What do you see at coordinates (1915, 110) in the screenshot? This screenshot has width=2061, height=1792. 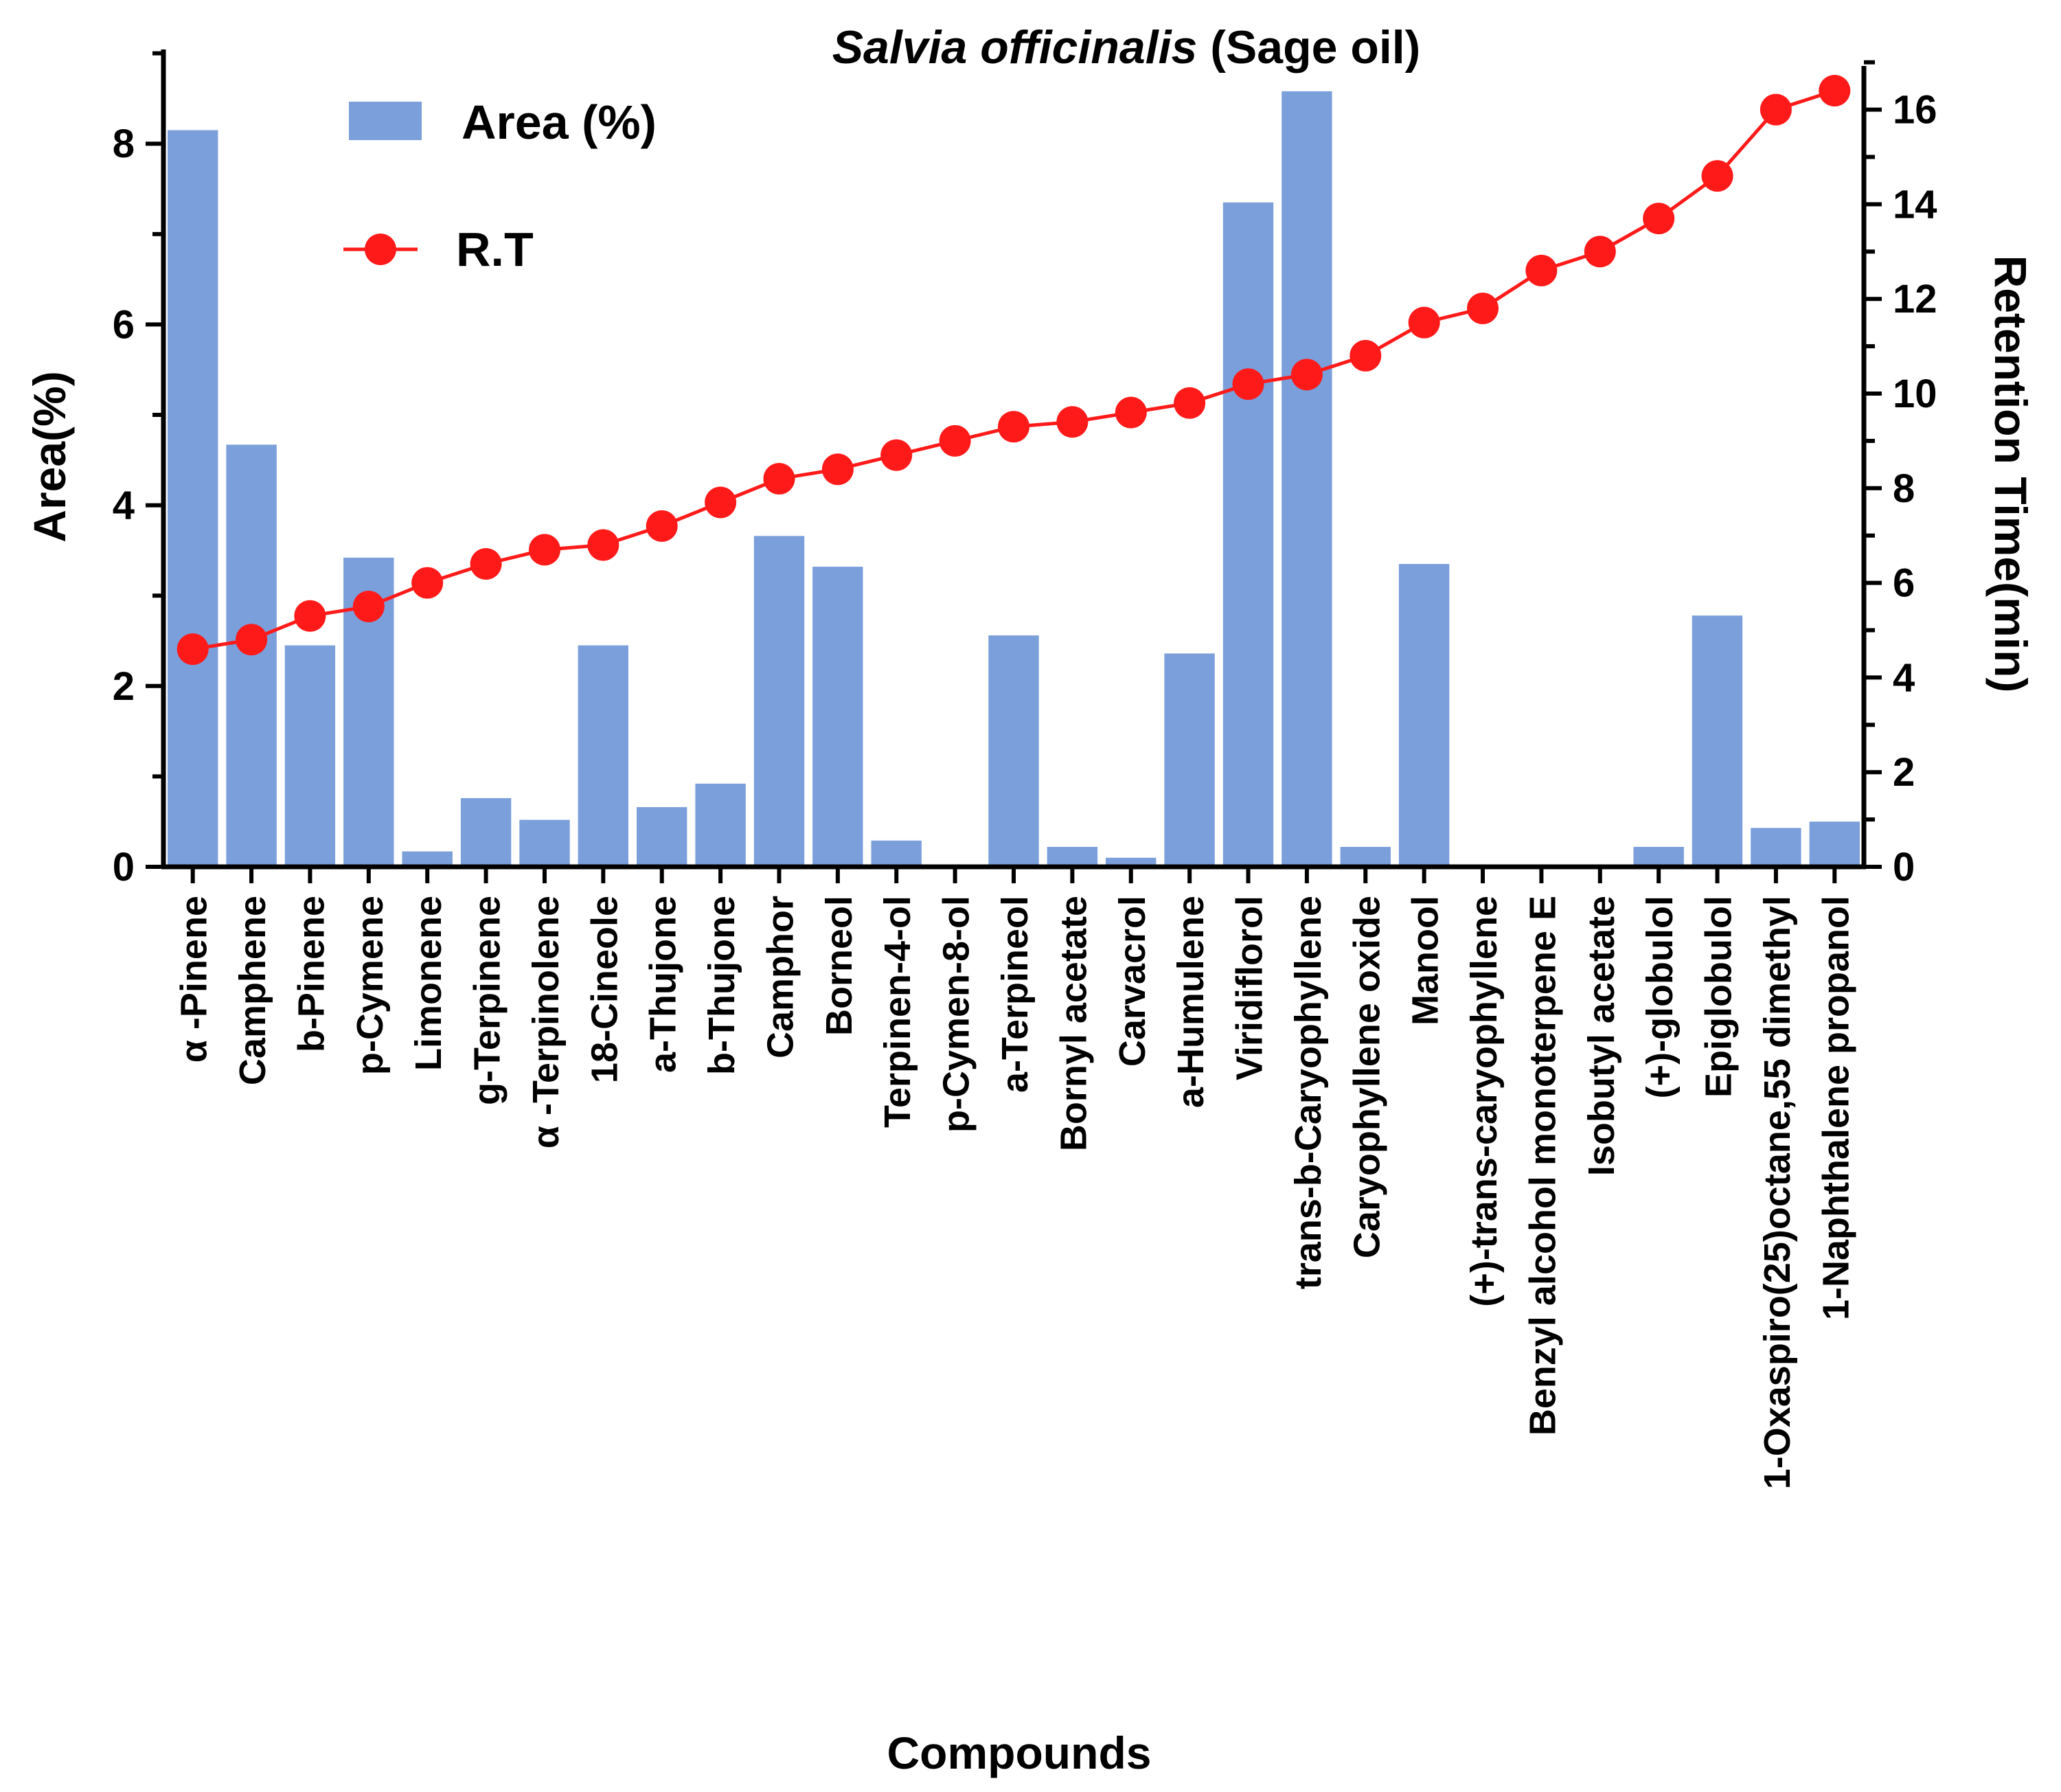 I see `y-right-tick-label: 16` at bounding box center [1915, 110].